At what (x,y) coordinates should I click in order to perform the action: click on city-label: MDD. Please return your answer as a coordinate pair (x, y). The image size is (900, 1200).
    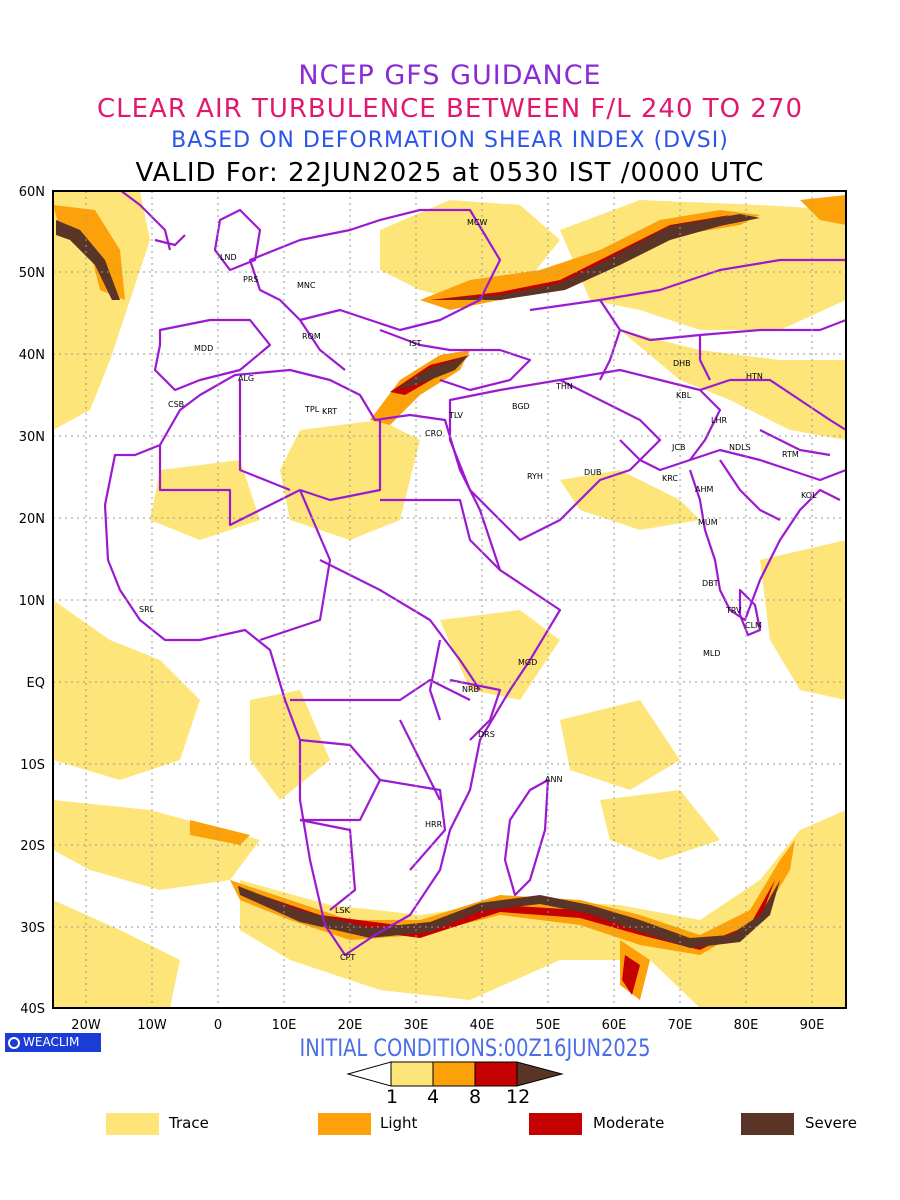
    Looking at the image, I should click on (203, 348).